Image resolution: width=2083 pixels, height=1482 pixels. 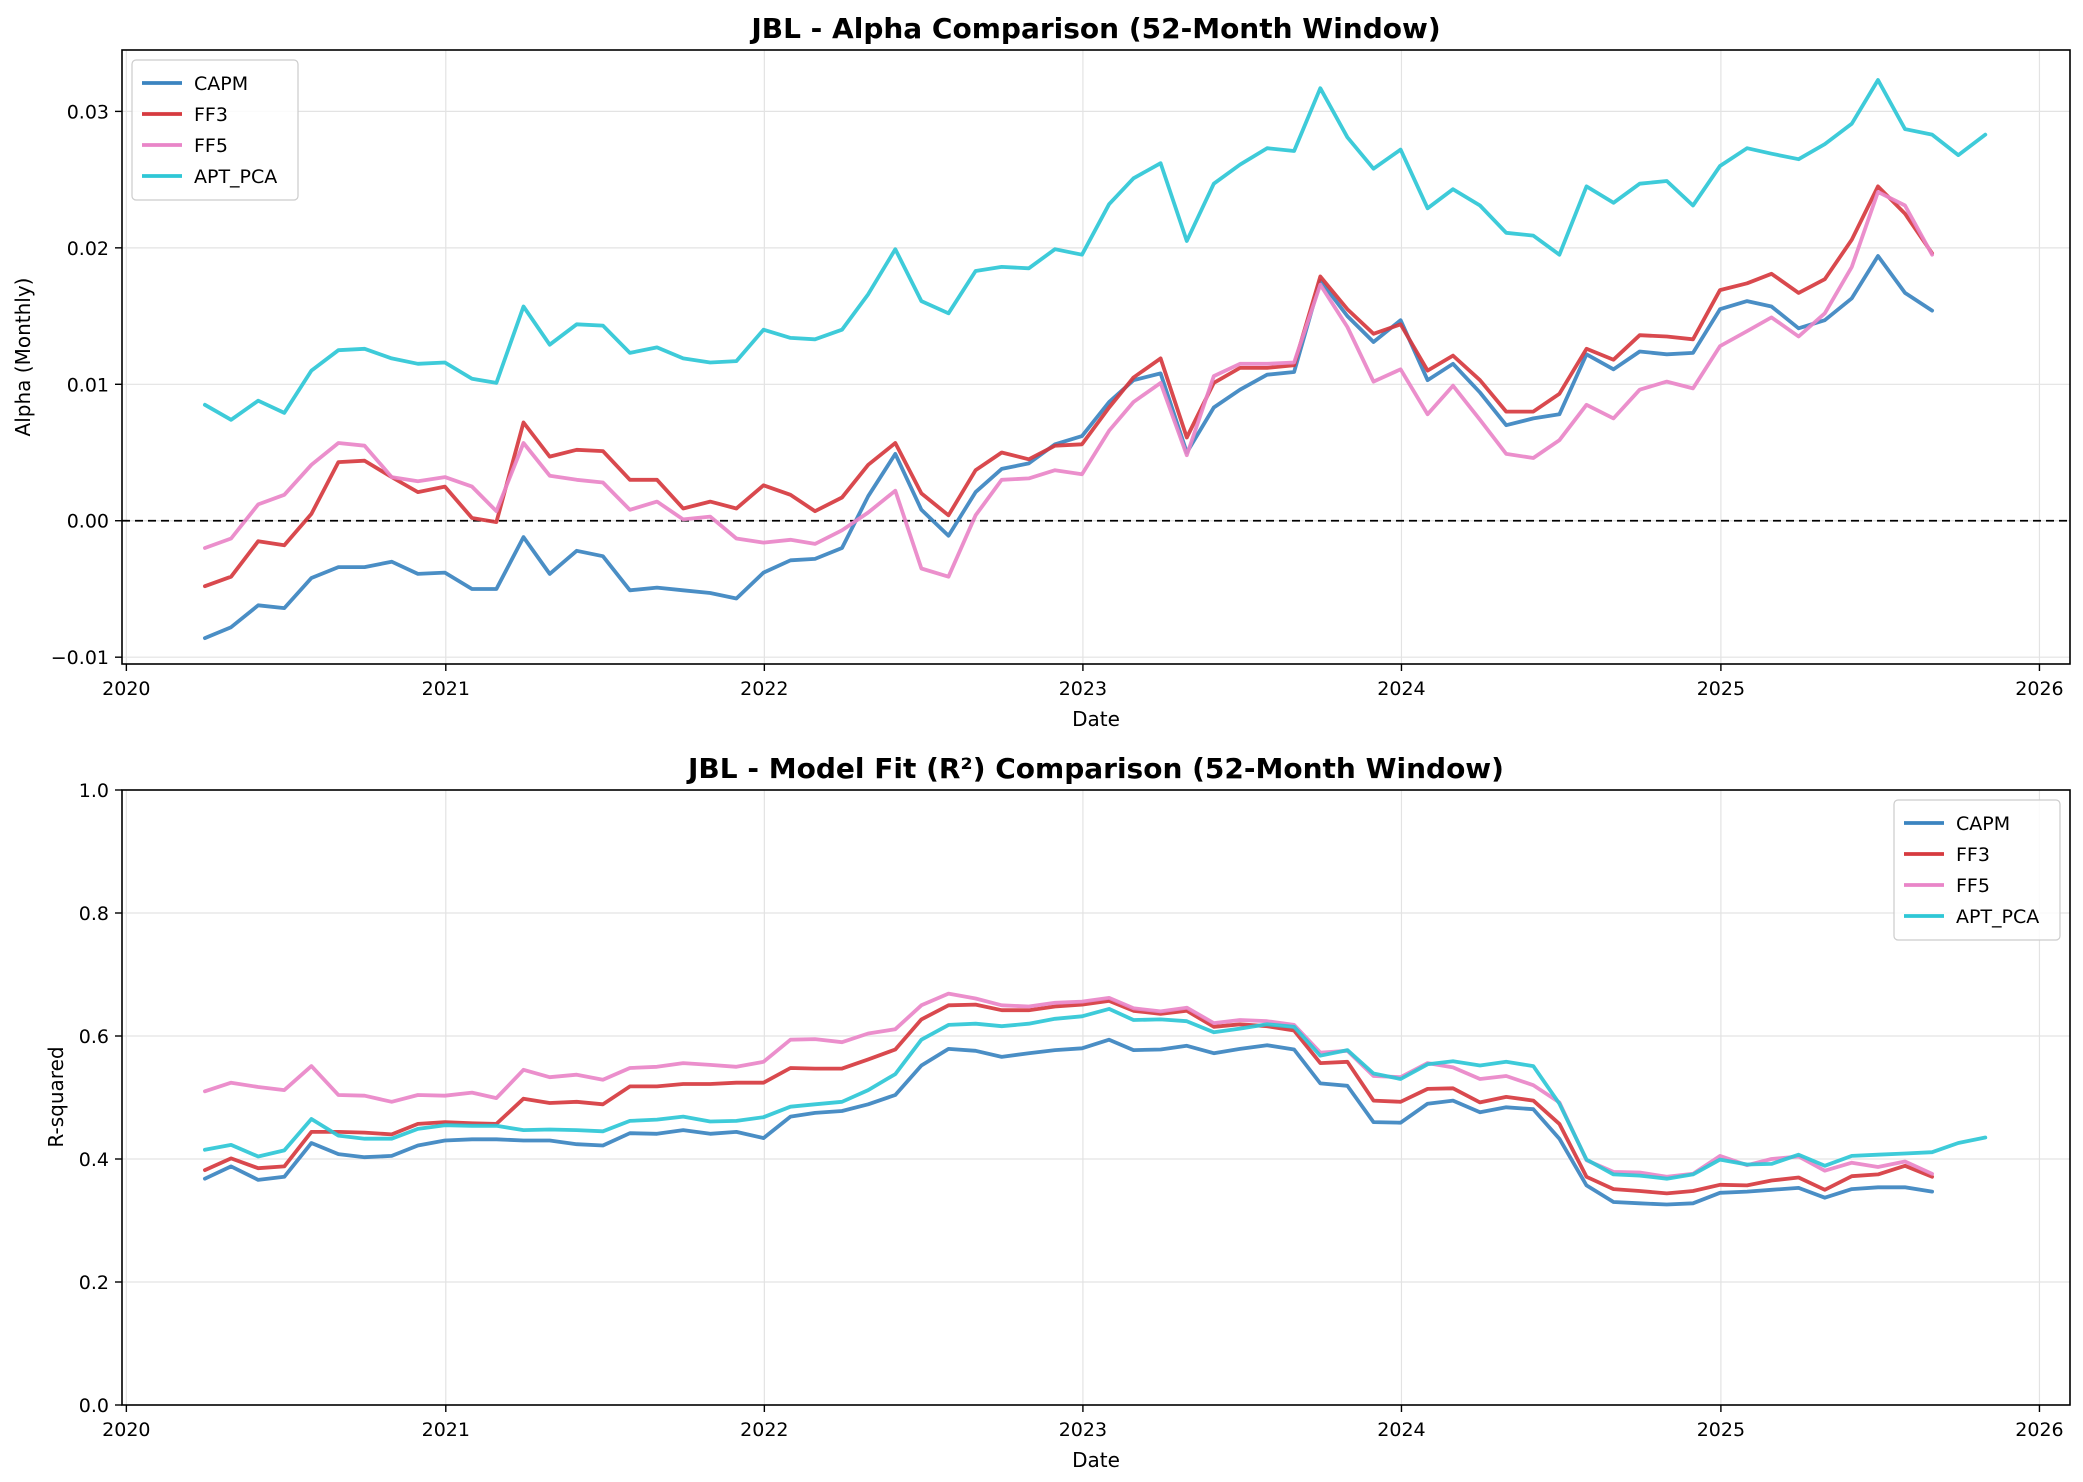 What do you see at coordinates (56, 1096) in the screenshot?
I see `y-axis-label: R-squared` at bounding box center [56, 1096].